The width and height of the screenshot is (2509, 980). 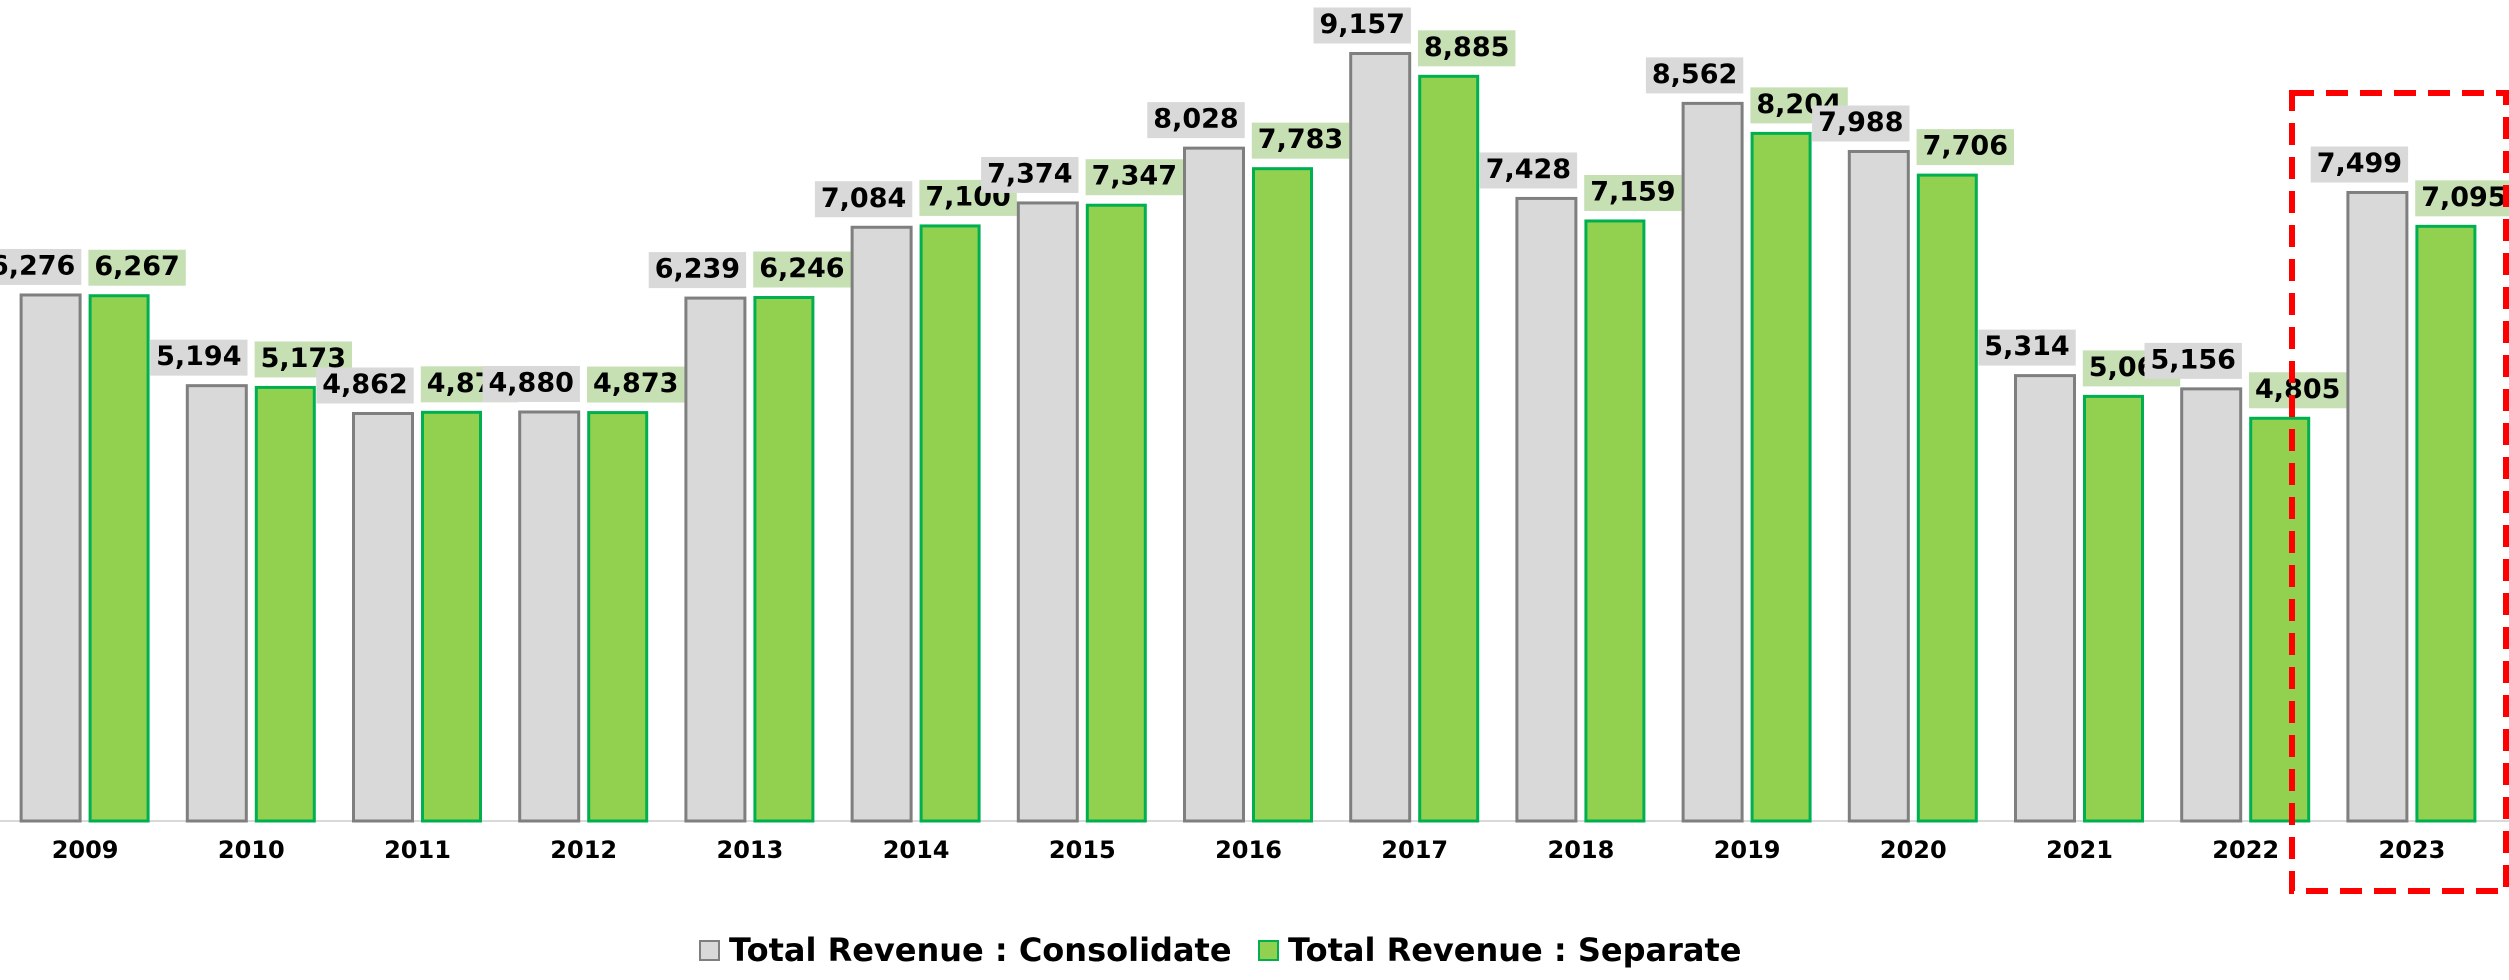 I want to click on data-label: 9,157, so click(x=1361, y=24).